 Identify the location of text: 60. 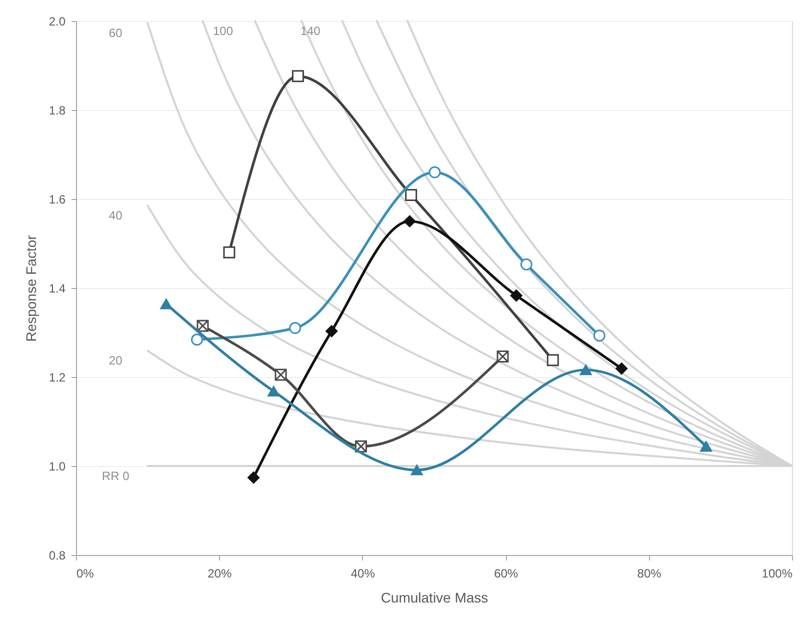
(115, 33).